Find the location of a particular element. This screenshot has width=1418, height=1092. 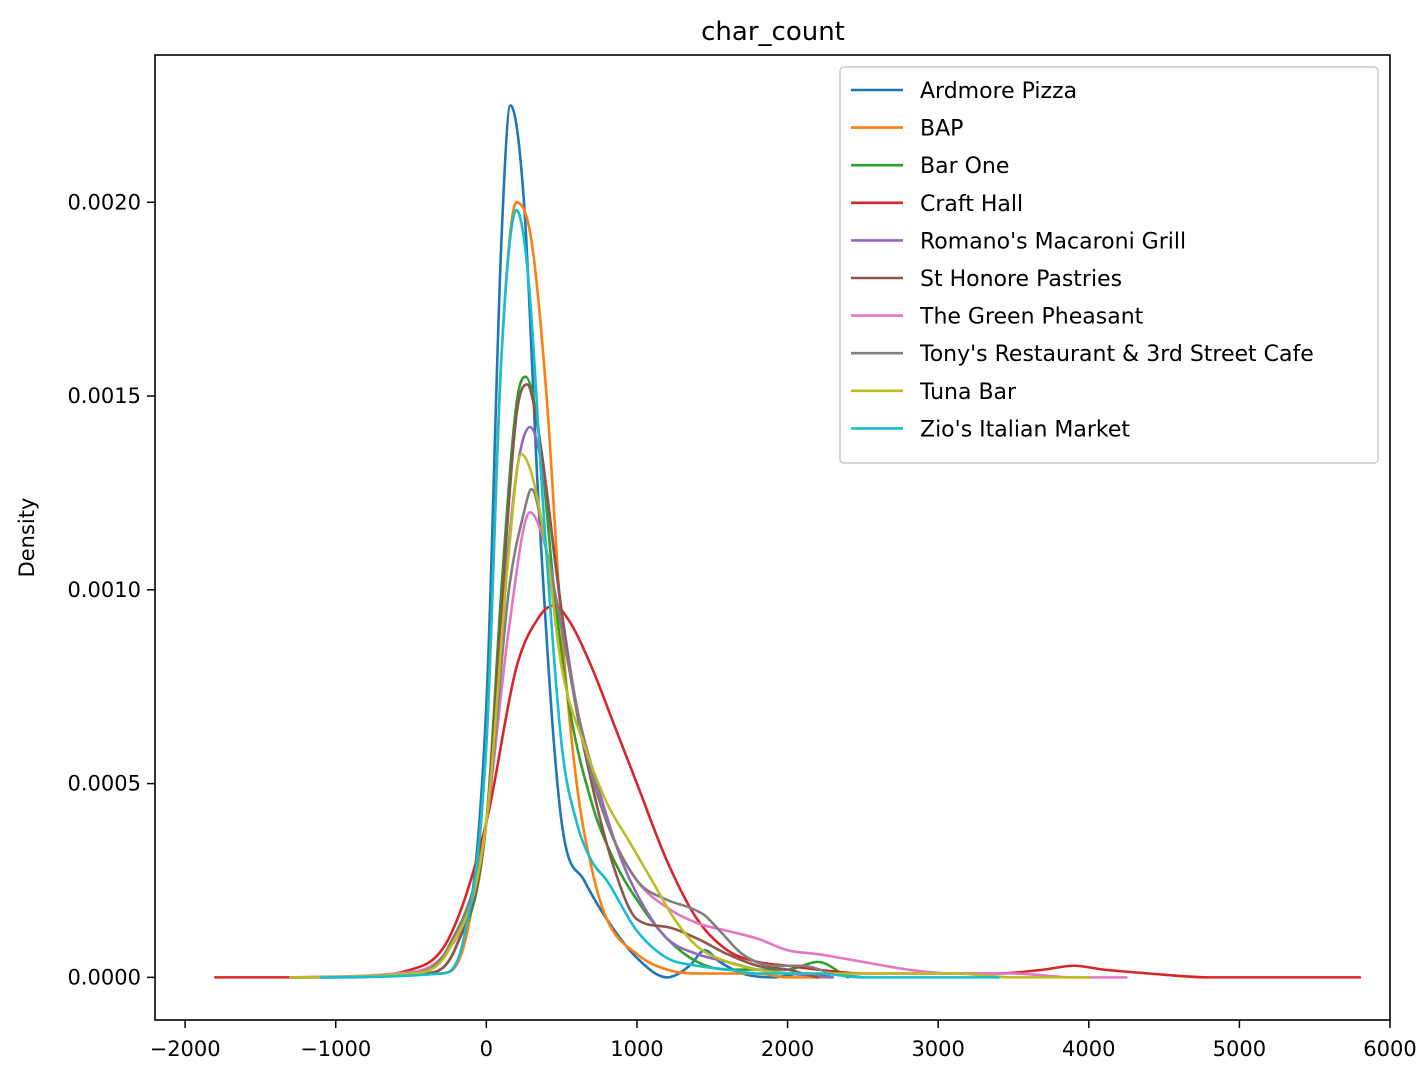

legend-label-4: Romano's Macaroni Grill is located at coordinates (1053, 241).